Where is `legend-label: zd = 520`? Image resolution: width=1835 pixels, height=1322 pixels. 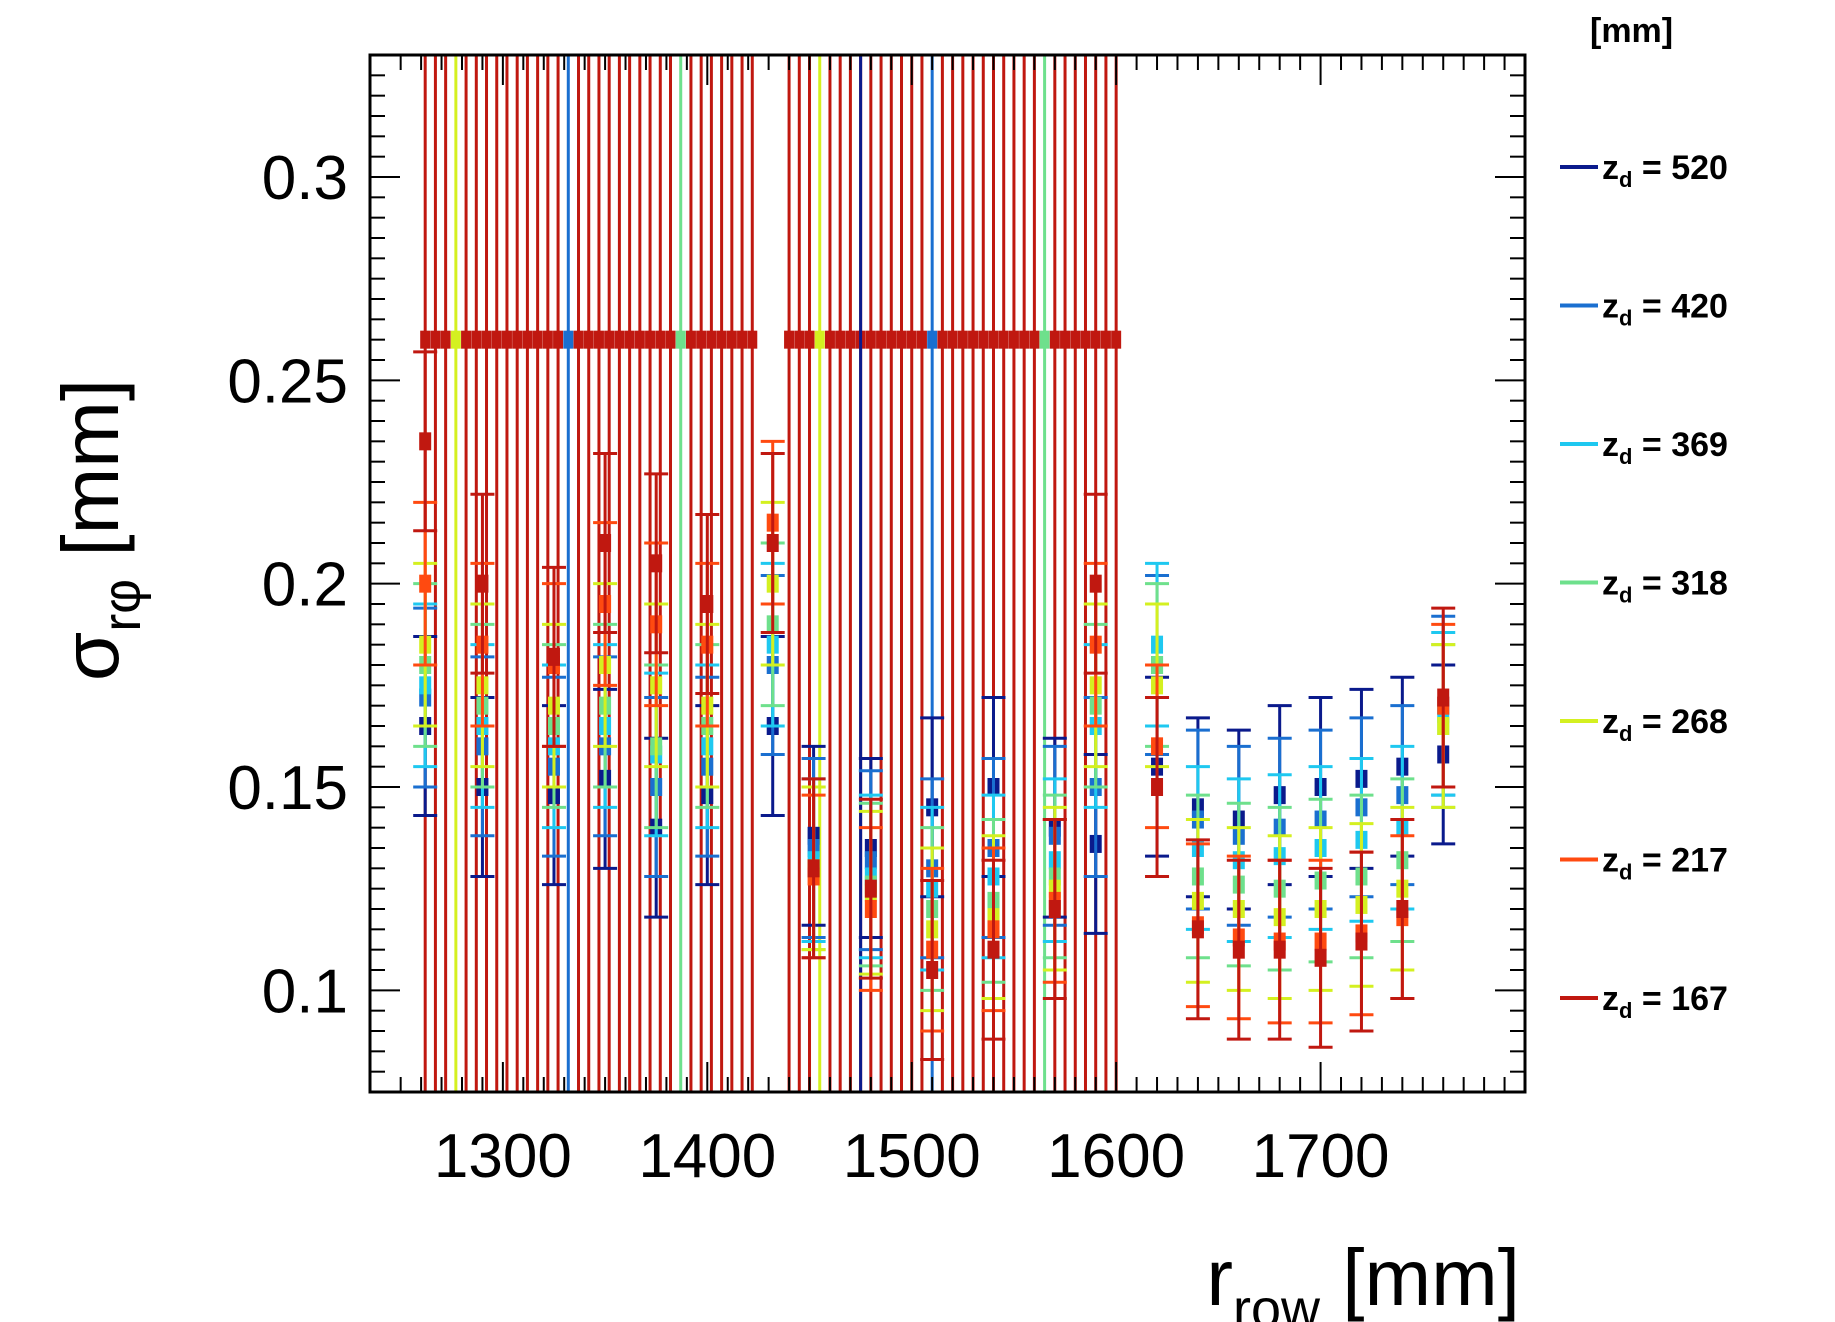
legend-label: zd = 520 is located at coordinates (1665, 170).